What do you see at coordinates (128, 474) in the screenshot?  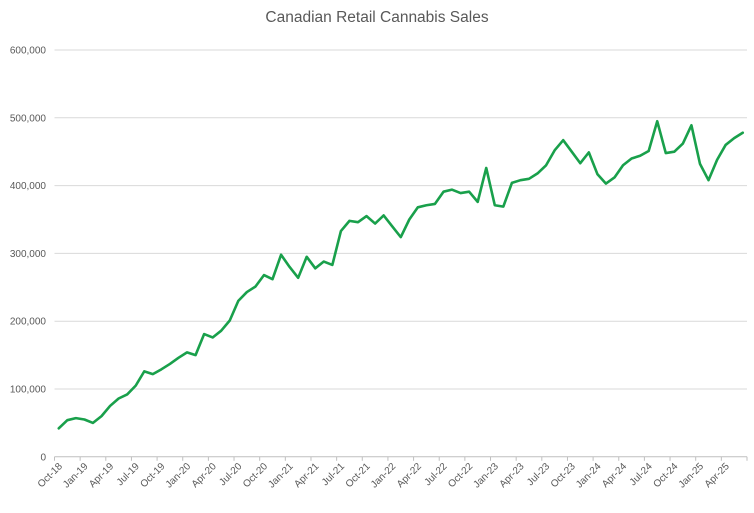 I see `x-axis-tick-label: Jul-19` at bounding box center [128, 474].